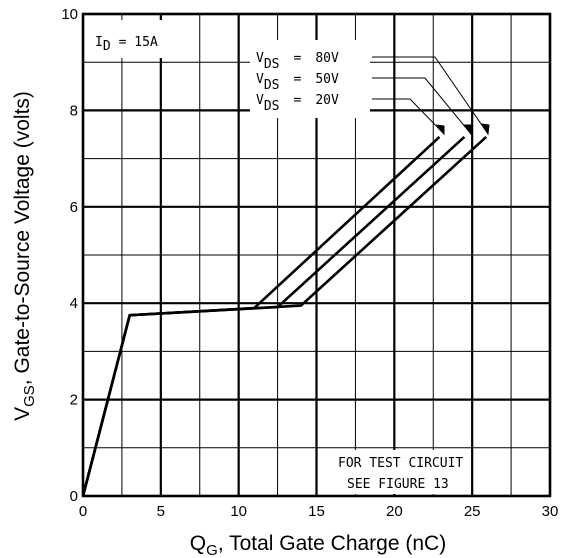 The height and width of the screenshot is (558, 565). I want to click on vds-label-80: VDS = 80V, so click(297, 61).